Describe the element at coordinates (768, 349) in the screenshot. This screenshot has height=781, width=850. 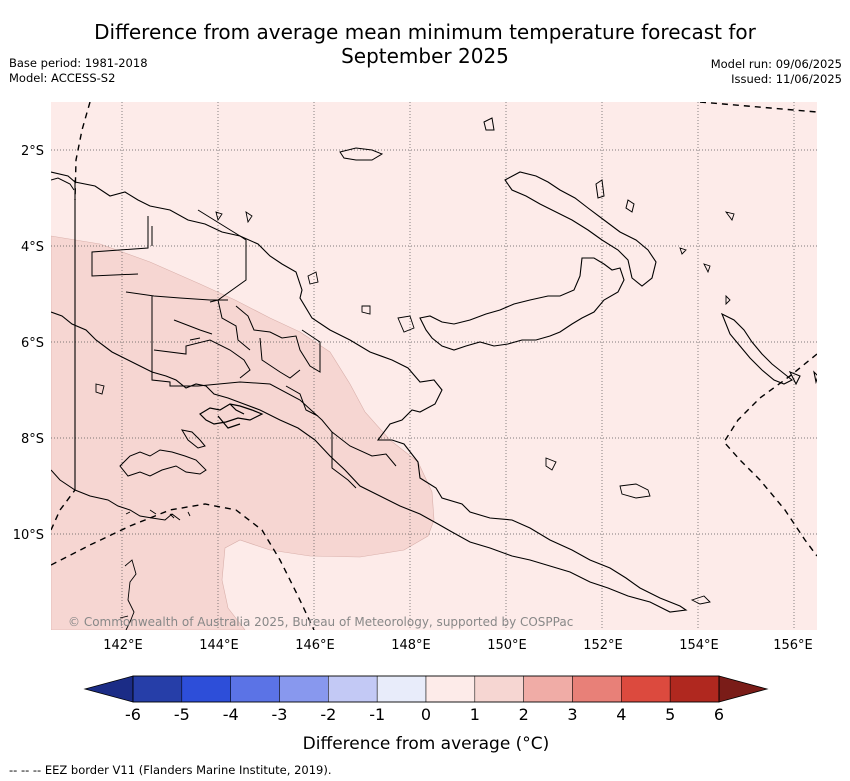
I see `bougainville` at that location.